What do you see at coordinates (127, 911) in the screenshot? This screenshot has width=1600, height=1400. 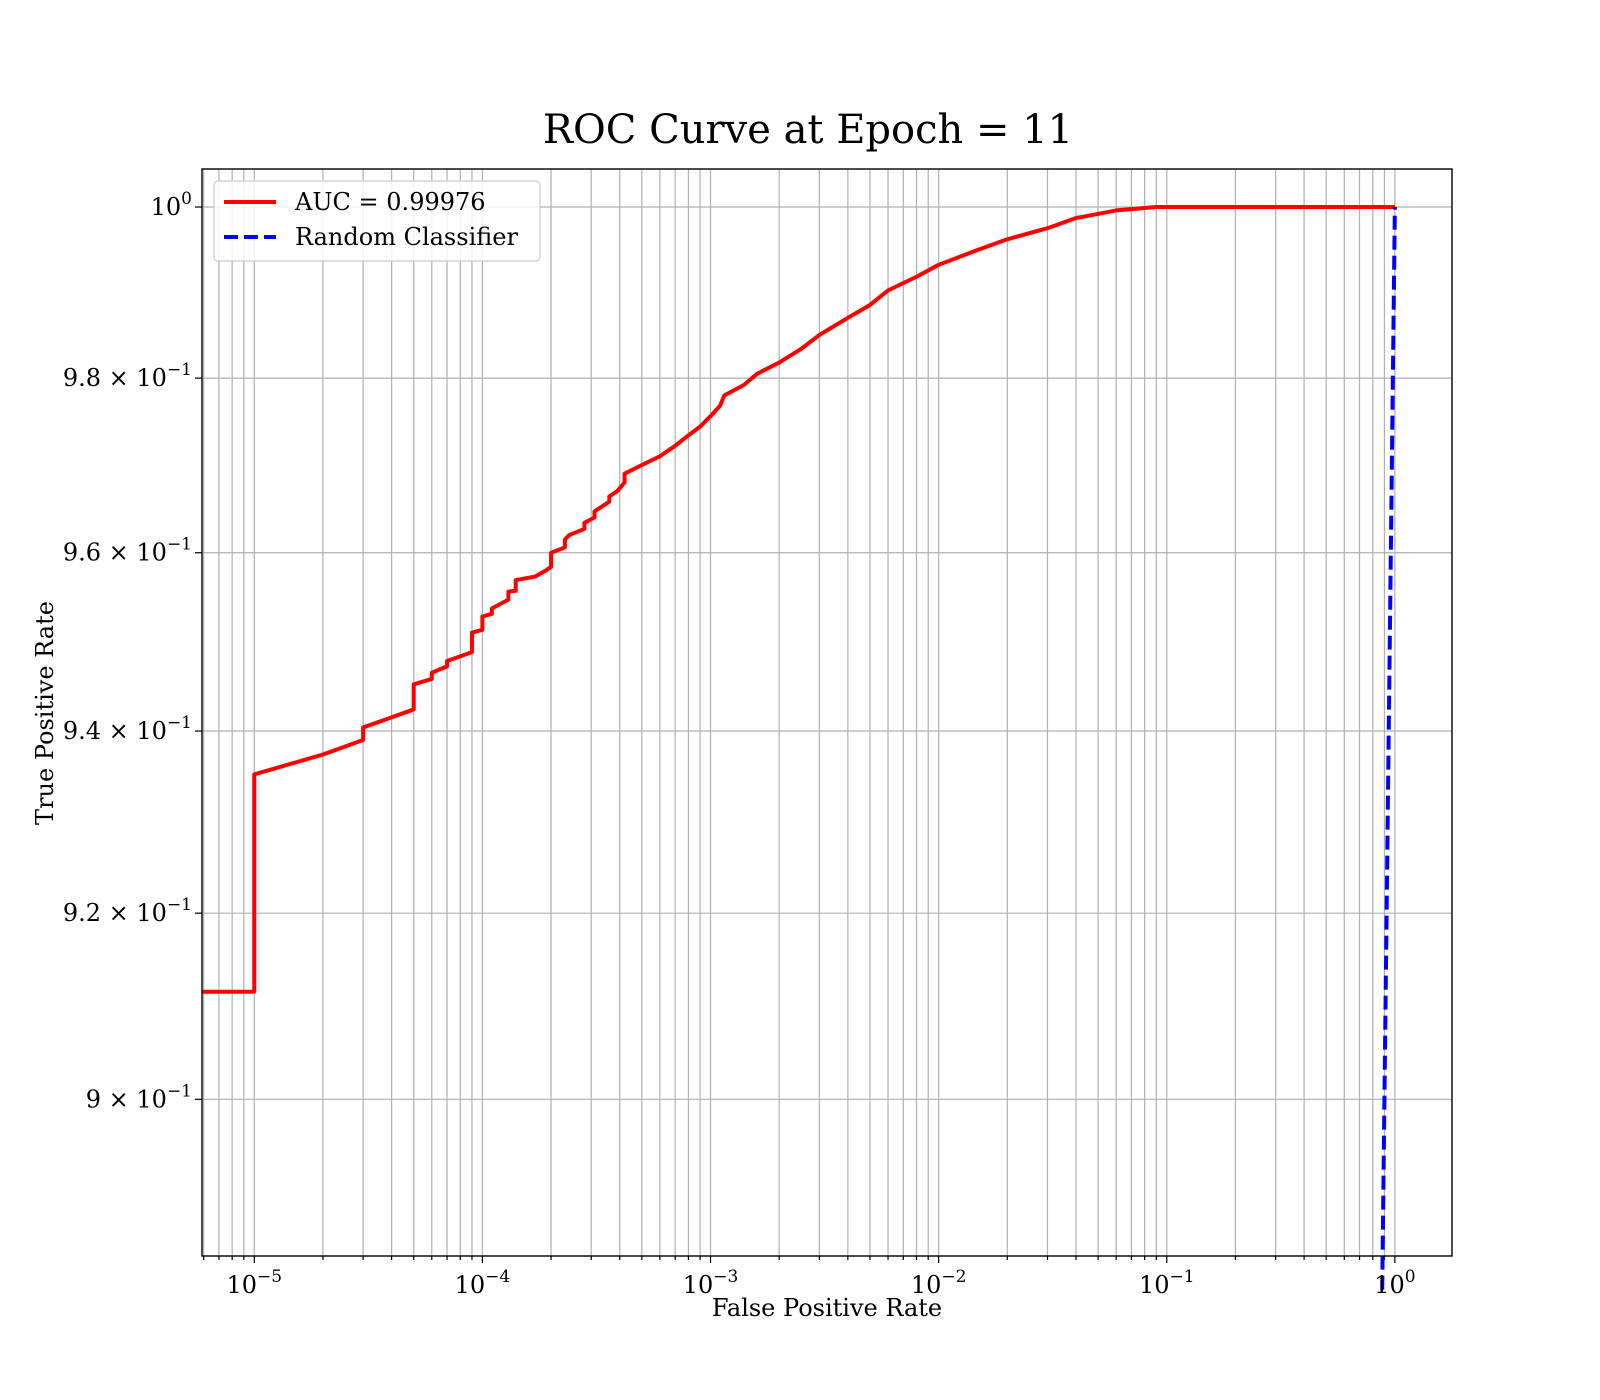 I see `y-tick-label: 9.2 × 10⁻¹` at bounding box center [127, 911].